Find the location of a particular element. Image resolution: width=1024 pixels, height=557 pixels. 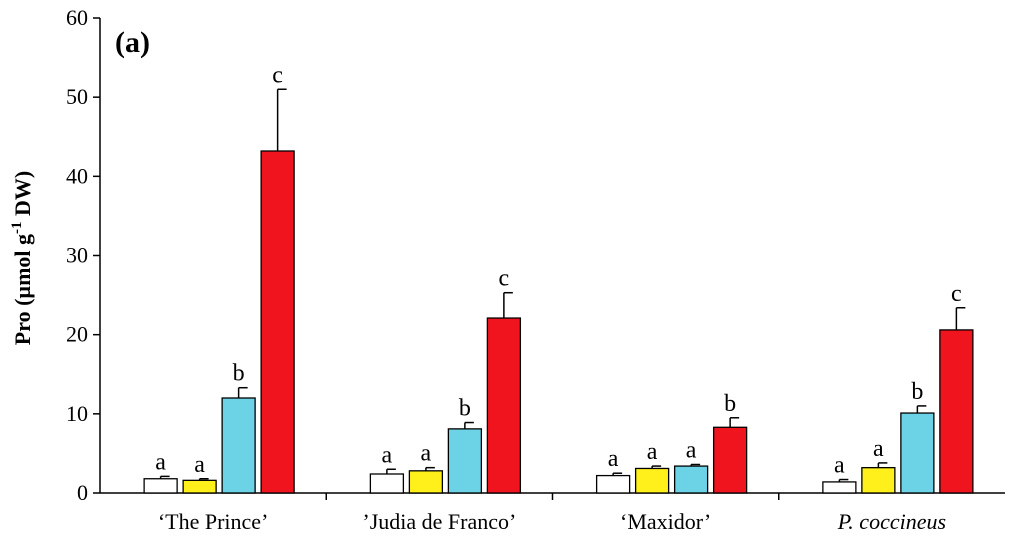

y-tick-label: 10 is located at coordinates (77, 413).